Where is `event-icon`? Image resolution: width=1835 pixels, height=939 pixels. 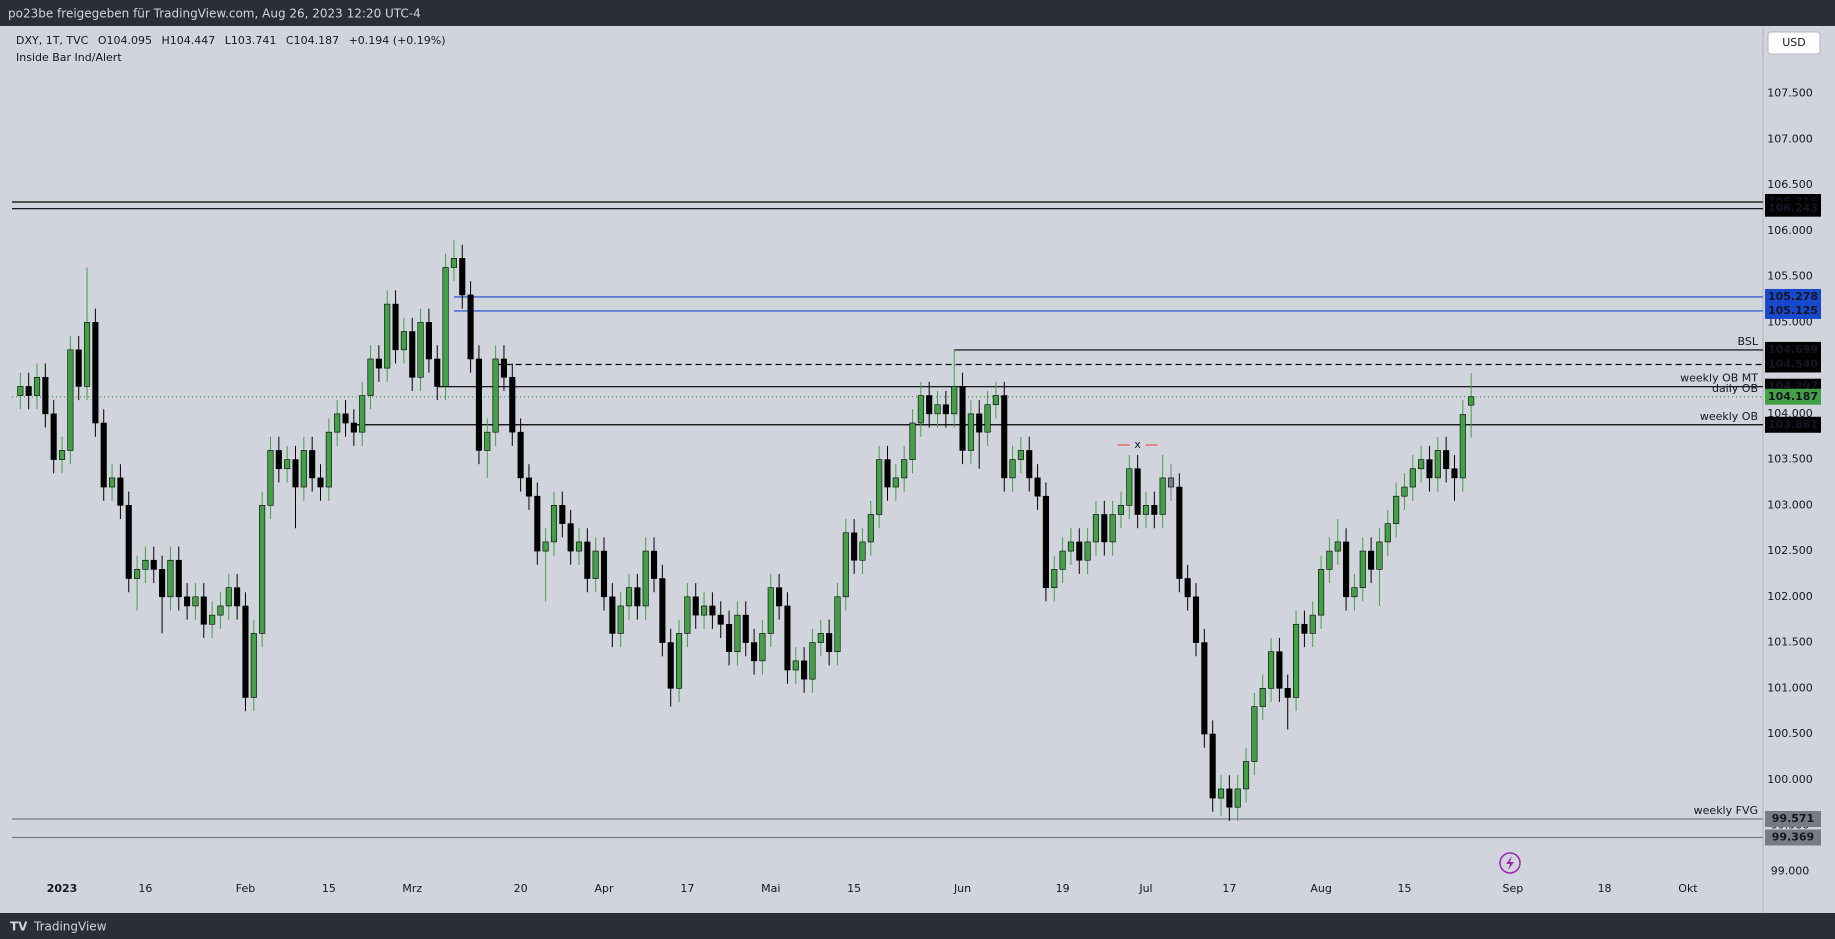
event-icon is located at coordinates (1510, 863).